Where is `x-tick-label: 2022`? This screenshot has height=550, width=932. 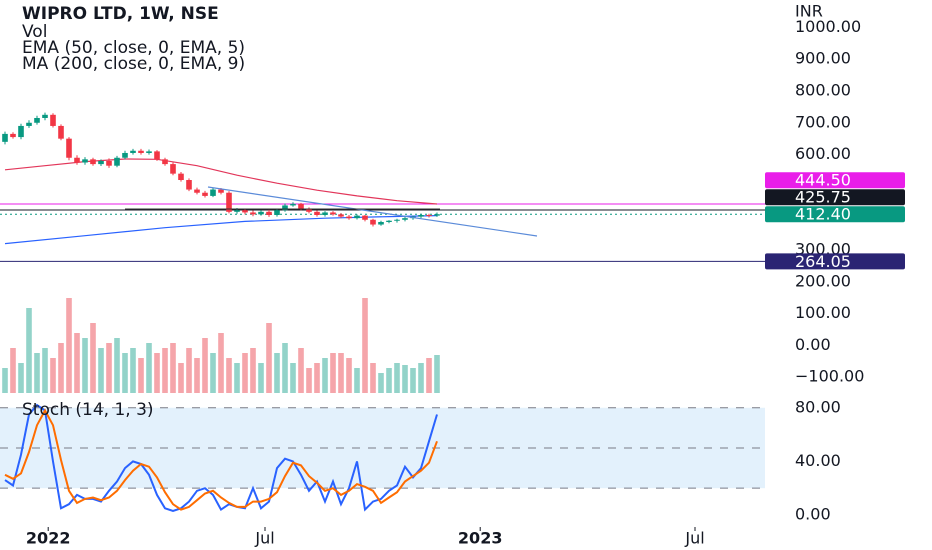 x-tick-label: 2022 is located at coordinates (48, 538).